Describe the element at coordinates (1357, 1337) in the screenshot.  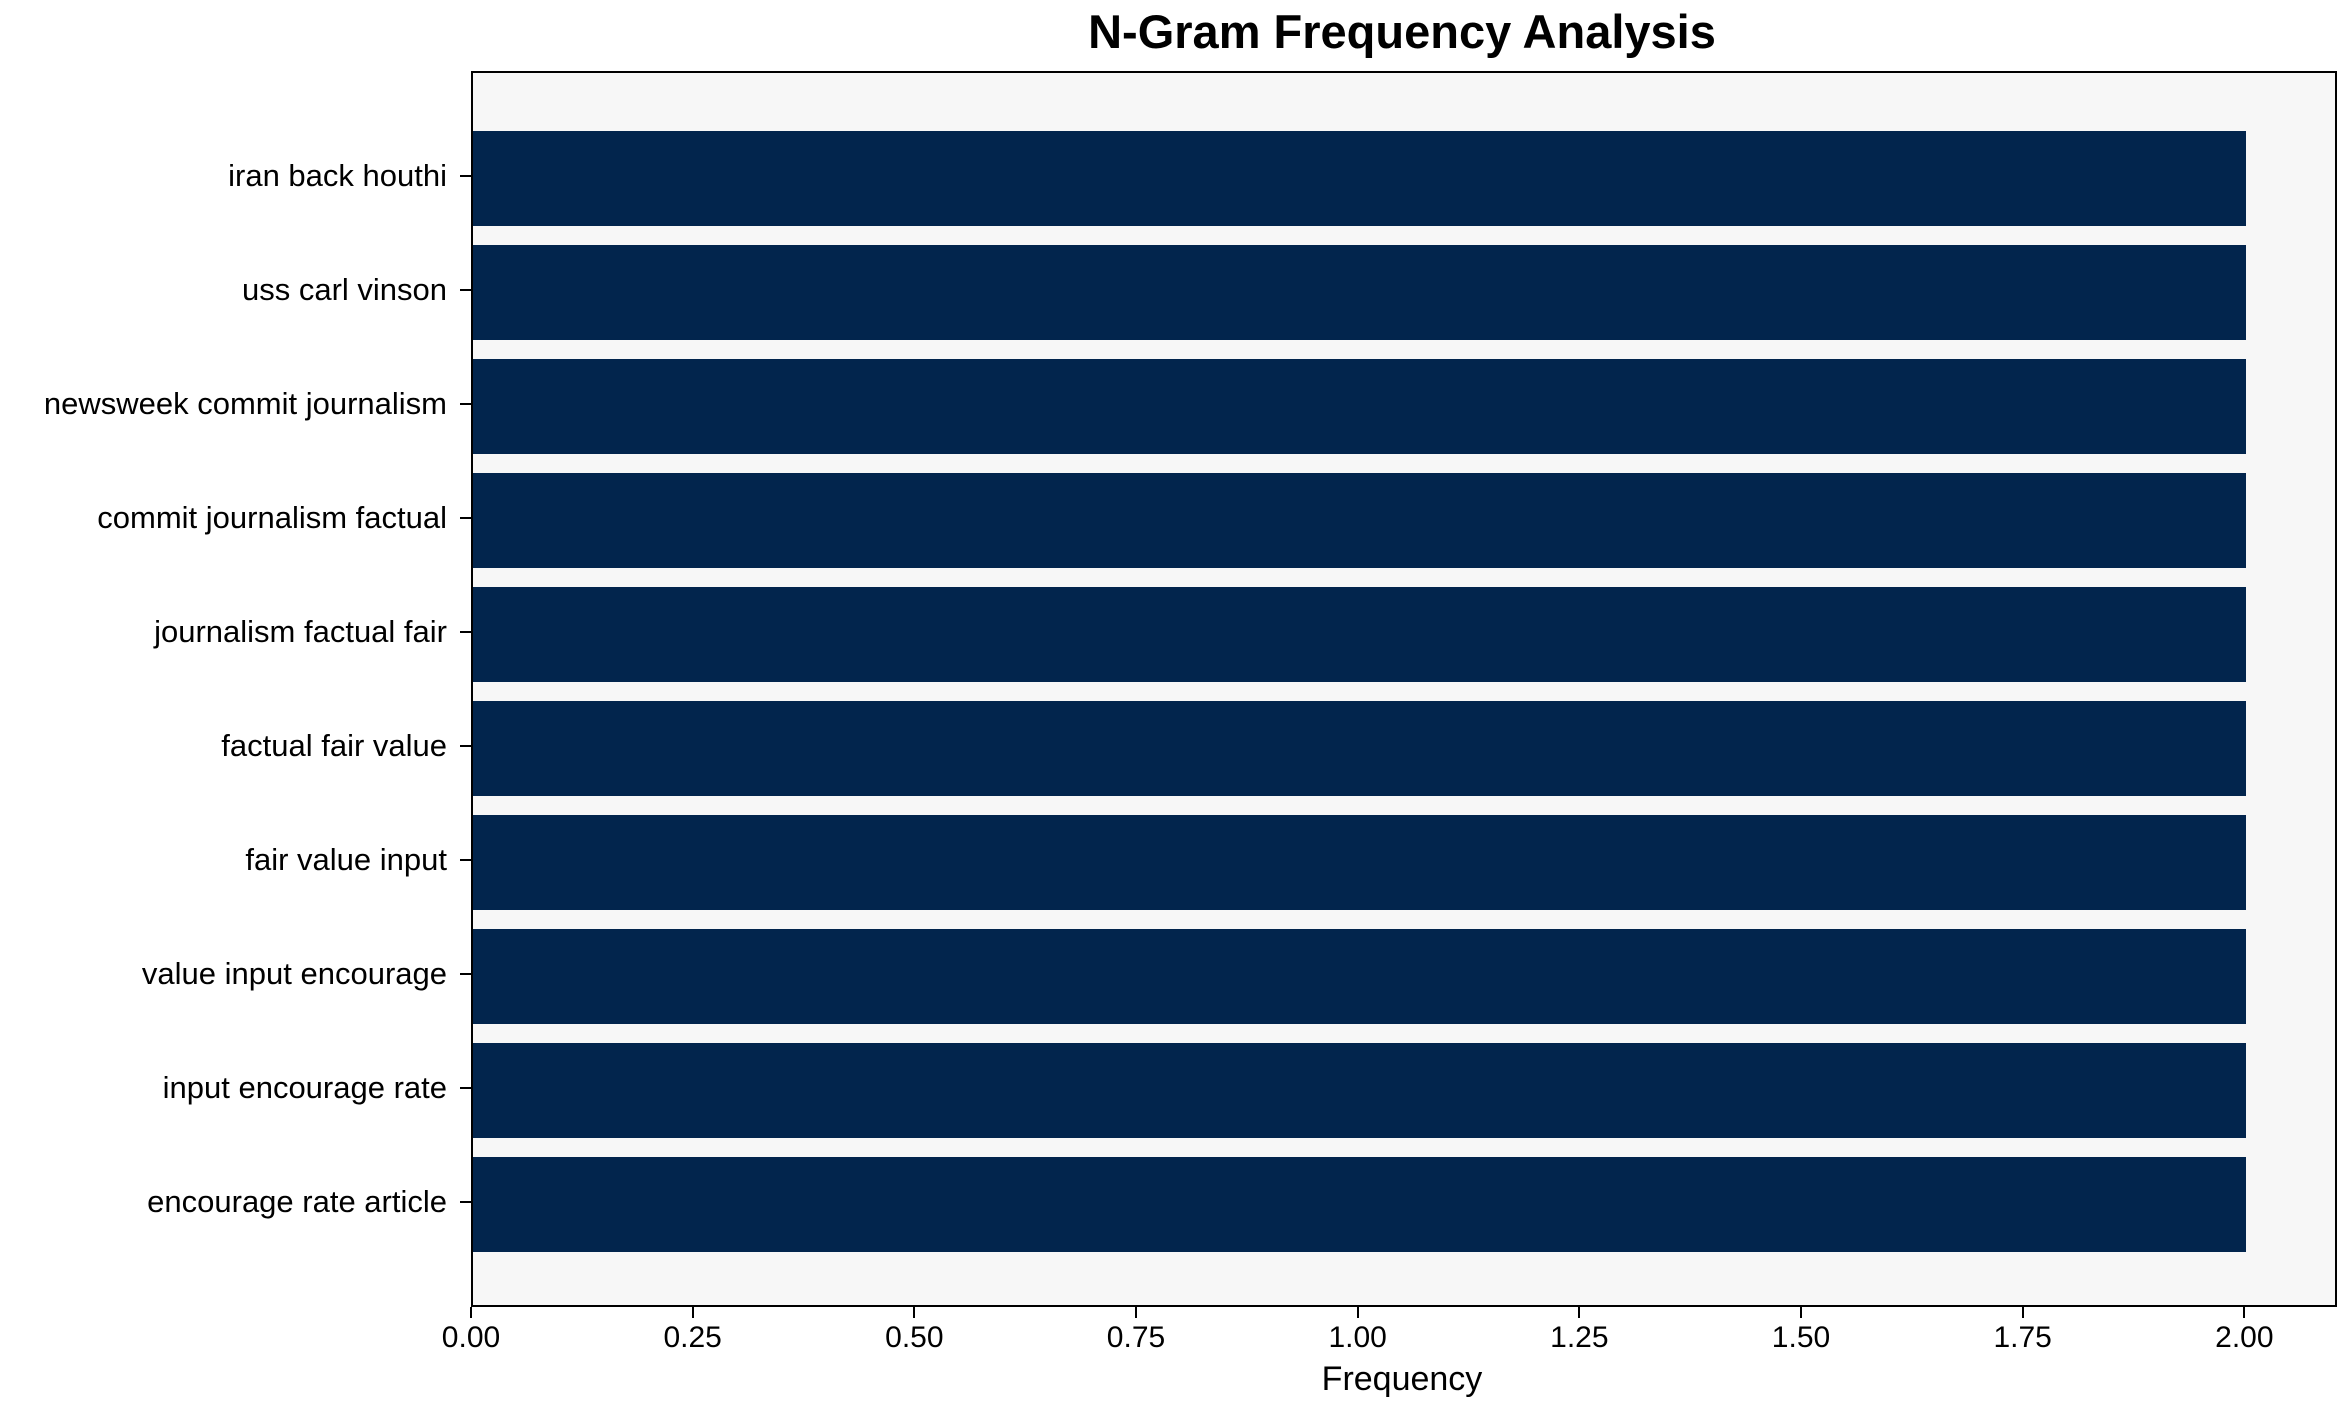
I see `x-tick-label: 1.00` at that location.